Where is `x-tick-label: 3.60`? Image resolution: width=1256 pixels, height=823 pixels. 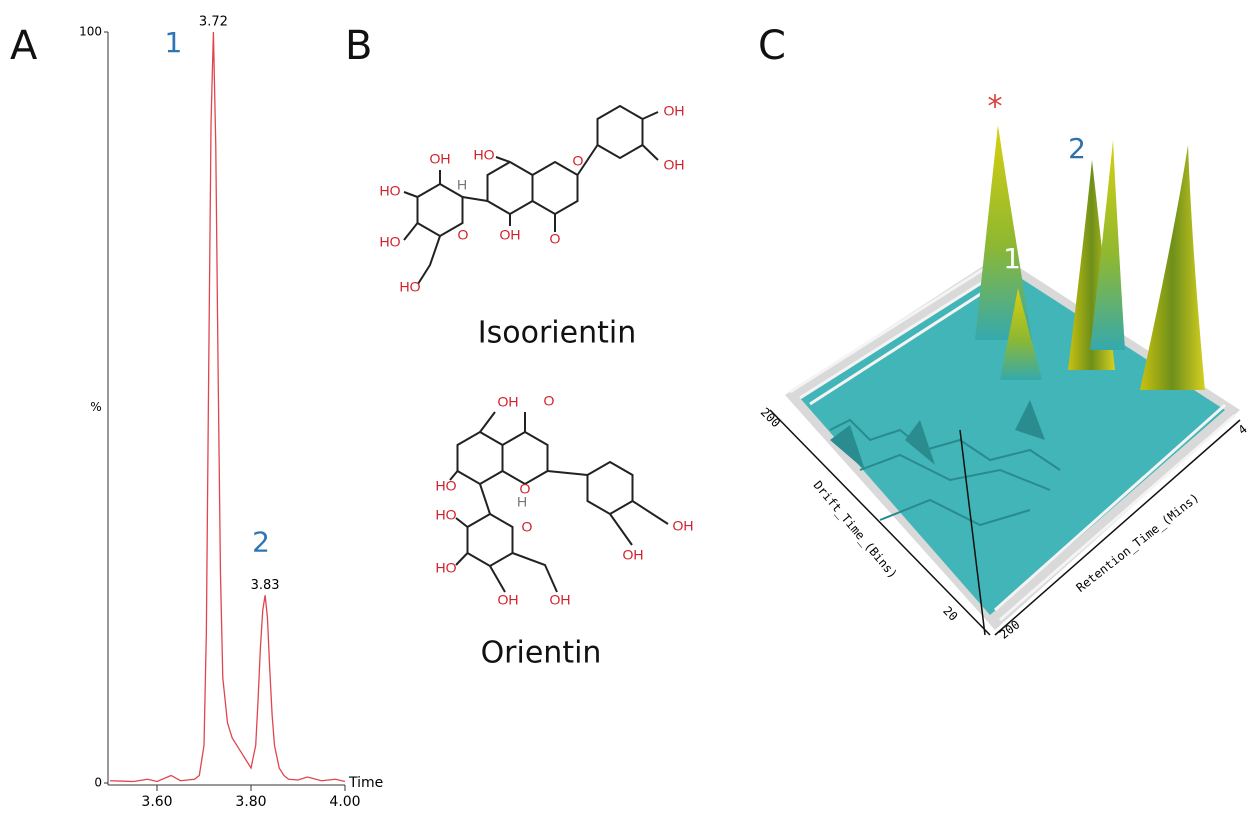 x-tick-label: 3.60 is located at coordinates (156, 802).